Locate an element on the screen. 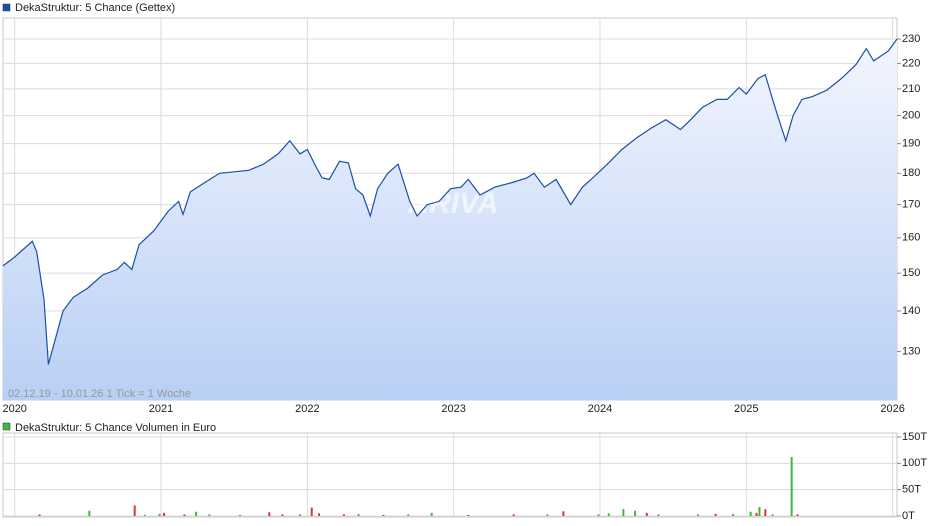  date-range: 02.12.19 - 10.01.26 1 Tick = 1 Woche is located at coordinates (99, 394).